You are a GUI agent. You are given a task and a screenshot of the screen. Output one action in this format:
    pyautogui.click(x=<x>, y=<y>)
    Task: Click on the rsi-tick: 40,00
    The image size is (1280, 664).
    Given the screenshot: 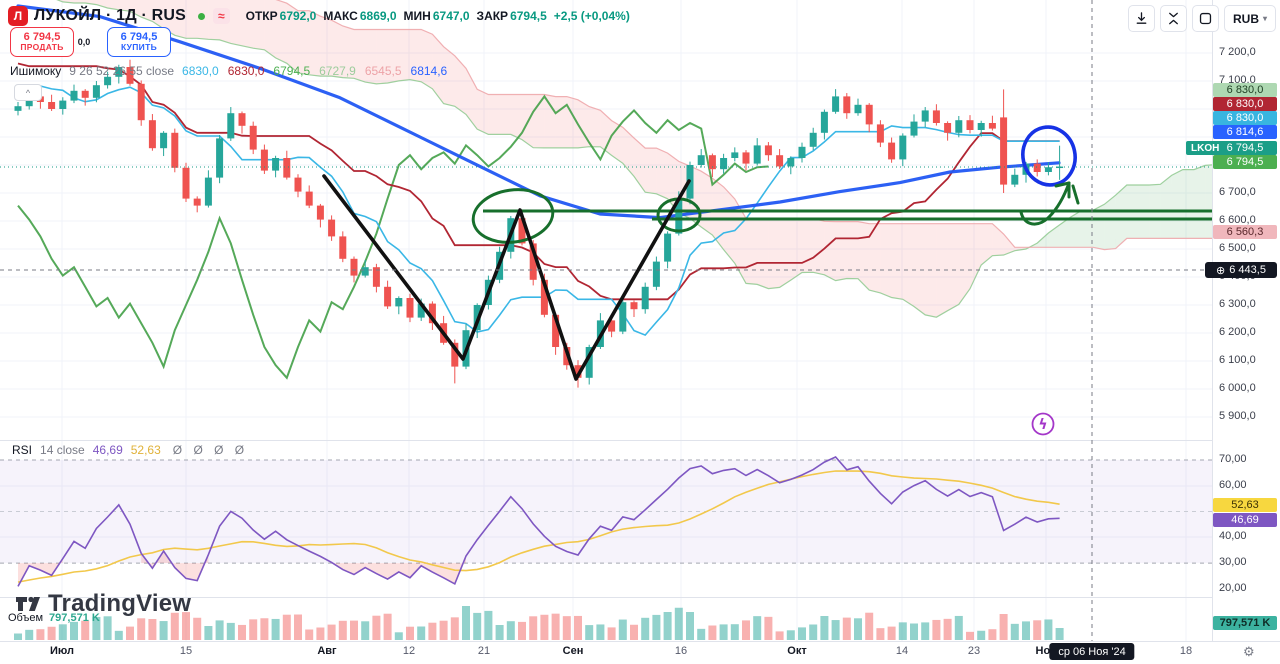 What is the action you would take?
    pyautogui.click(x=1233, y=536)
    